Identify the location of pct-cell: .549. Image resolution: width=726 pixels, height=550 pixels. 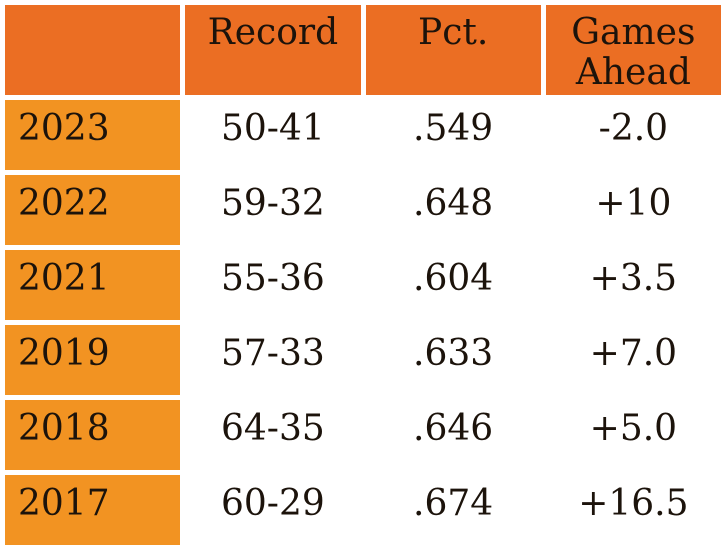
(453, 135).